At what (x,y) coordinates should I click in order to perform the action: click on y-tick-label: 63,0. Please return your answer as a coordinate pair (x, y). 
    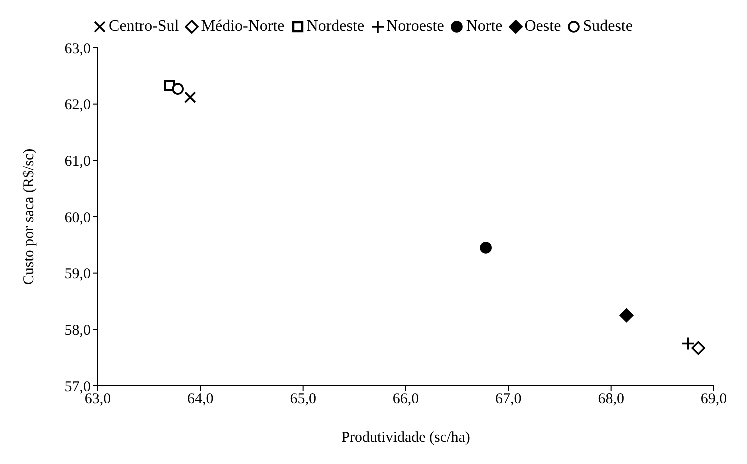
    Looking at the image, I should click on (77, 49).